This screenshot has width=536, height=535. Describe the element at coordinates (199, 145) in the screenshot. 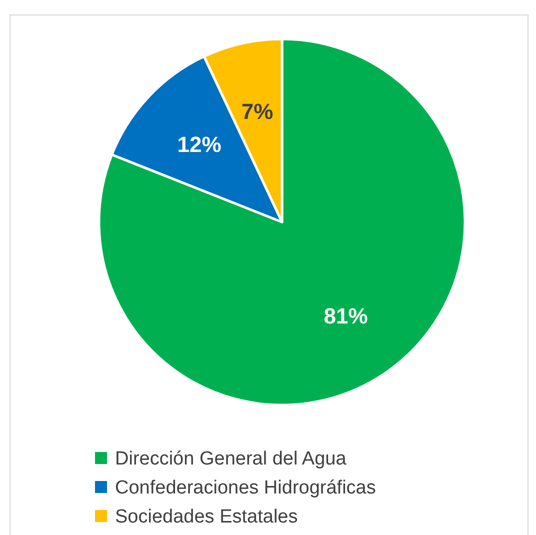

I see `data-label: 12%` at that location.